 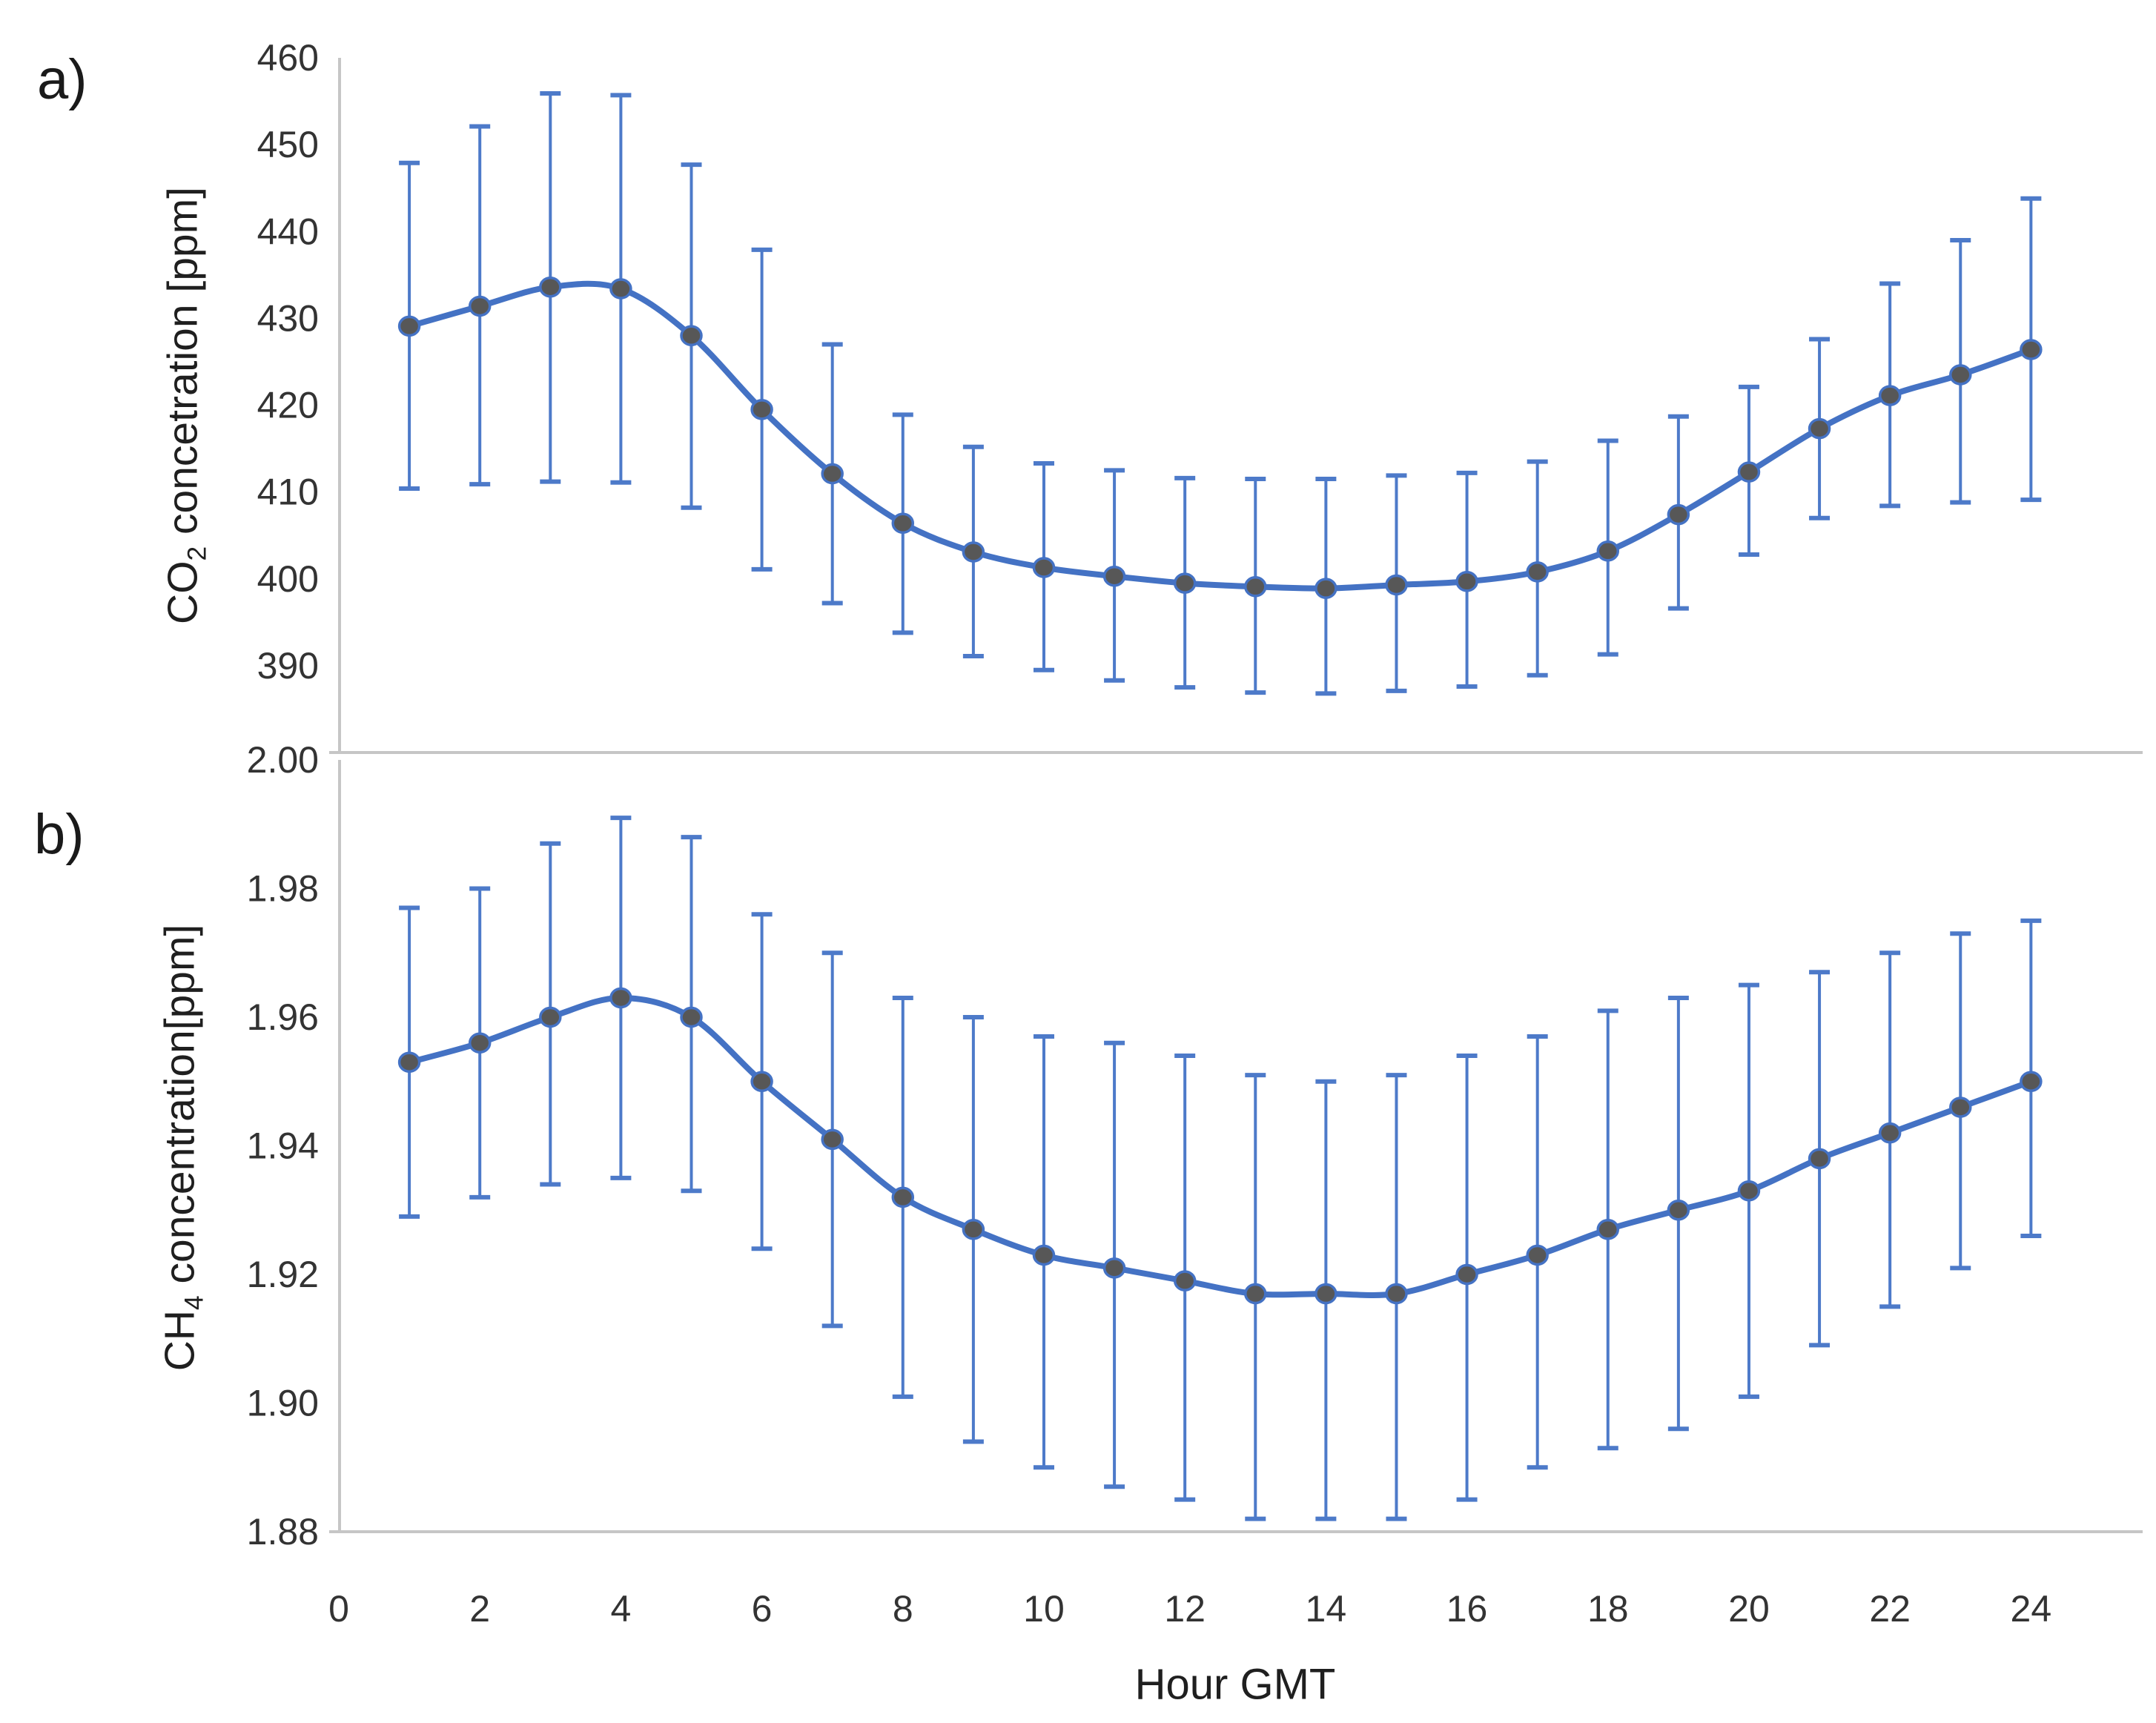 I want to click on ch4-series-line, so click(x=1220, y=1146).